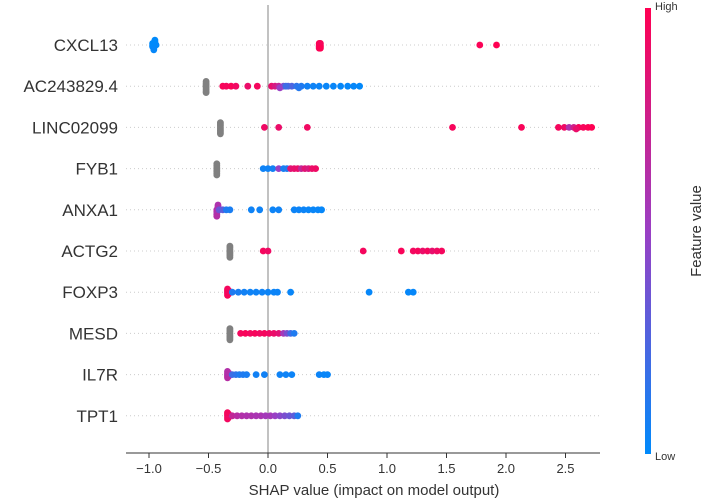 This screenshot has height=503, width=704. What do you see at coordinates (149, 468) in the screenshot?
I see `x-tick-label: −1.0` at bounding box center [149, 468].